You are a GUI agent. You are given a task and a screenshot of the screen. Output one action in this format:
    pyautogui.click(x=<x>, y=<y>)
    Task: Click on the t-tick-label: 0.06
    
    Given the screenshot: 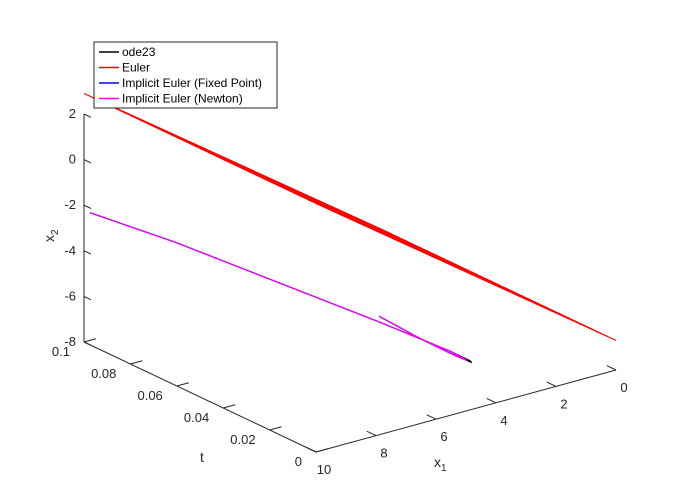 What is the action you would take?
    pyautogui.click(x=149, y=395)
    